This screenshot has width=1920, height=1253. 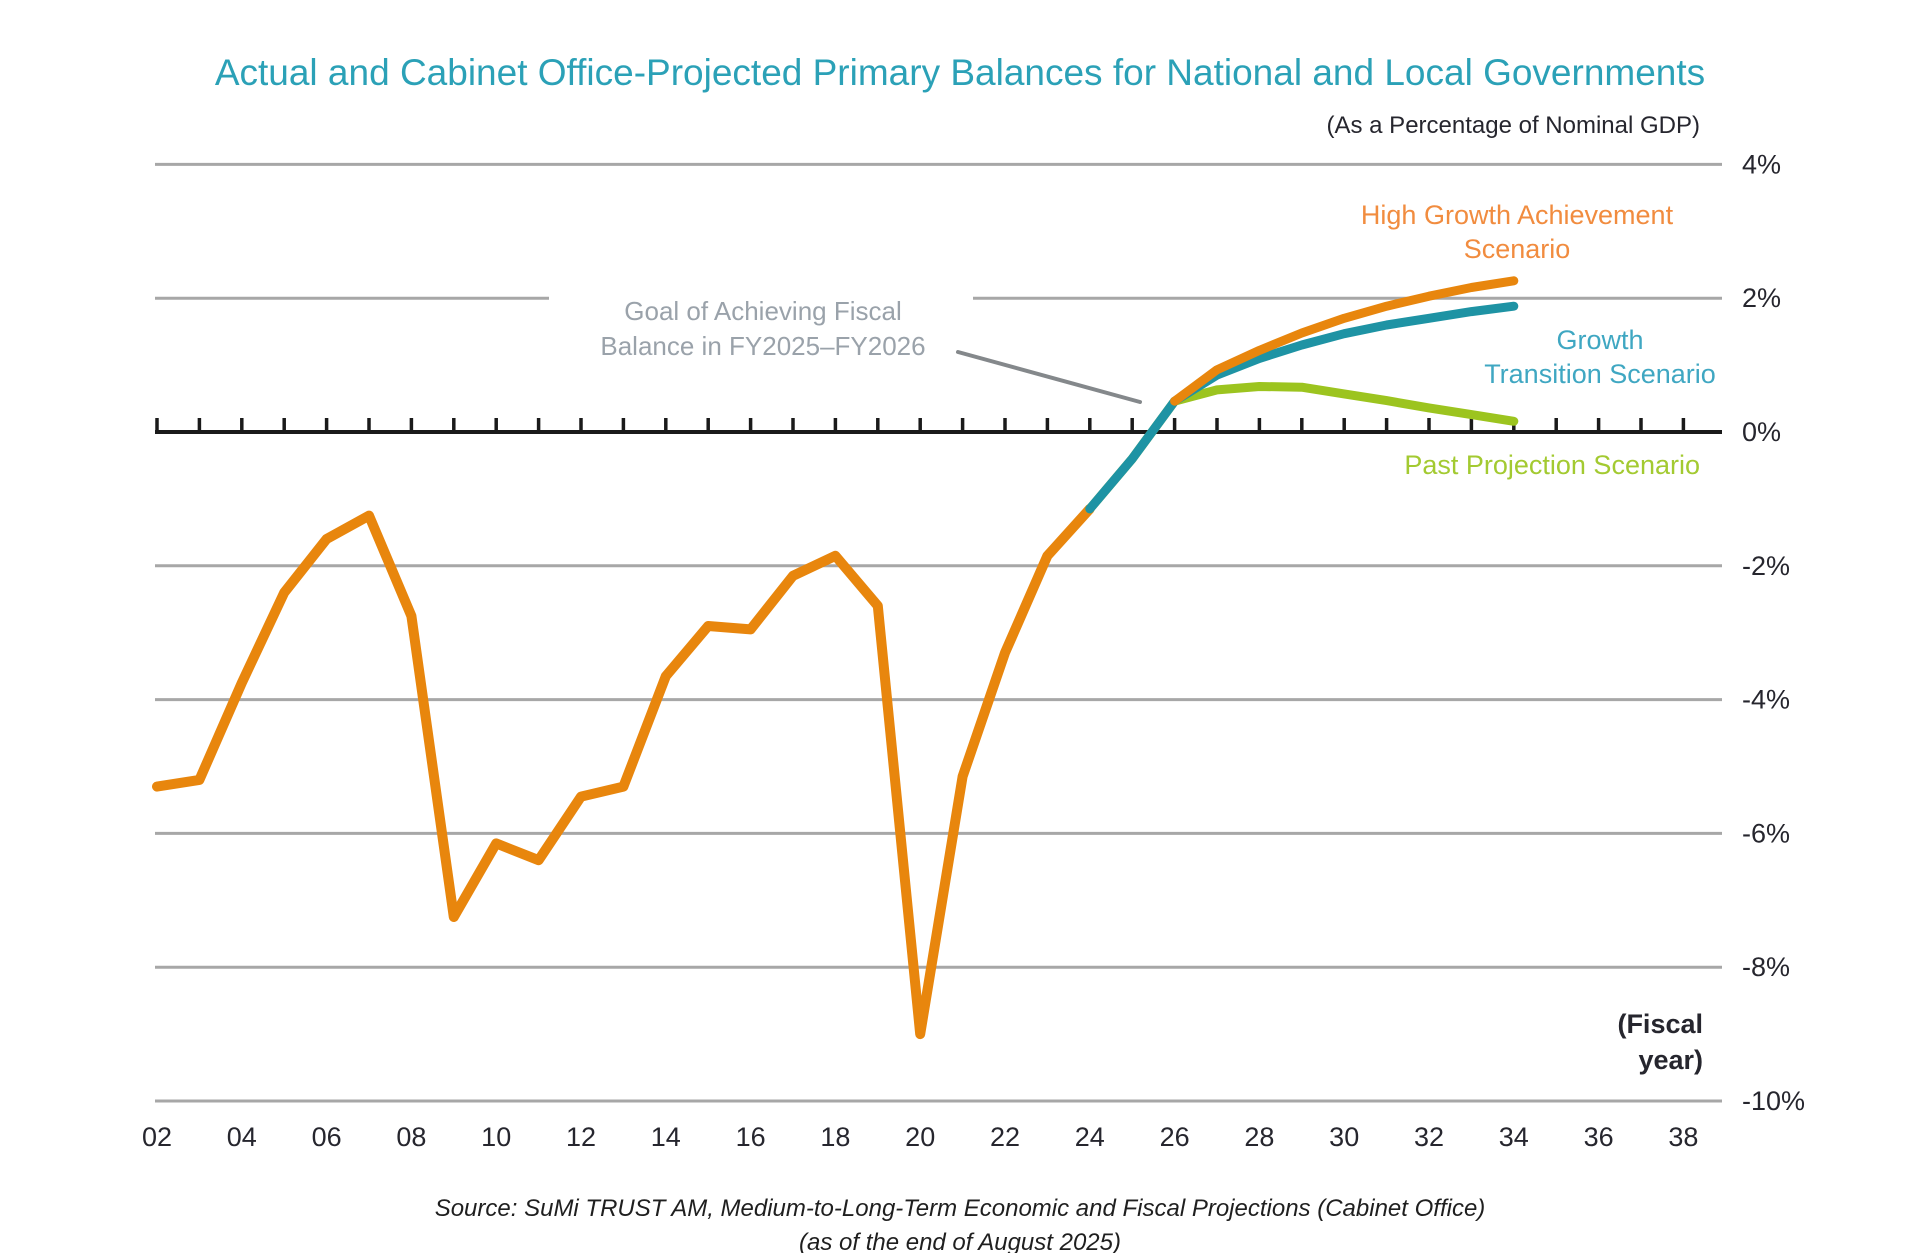 I want to click on y-tick-label--10: -10%, so click(x=1773, y=1101).